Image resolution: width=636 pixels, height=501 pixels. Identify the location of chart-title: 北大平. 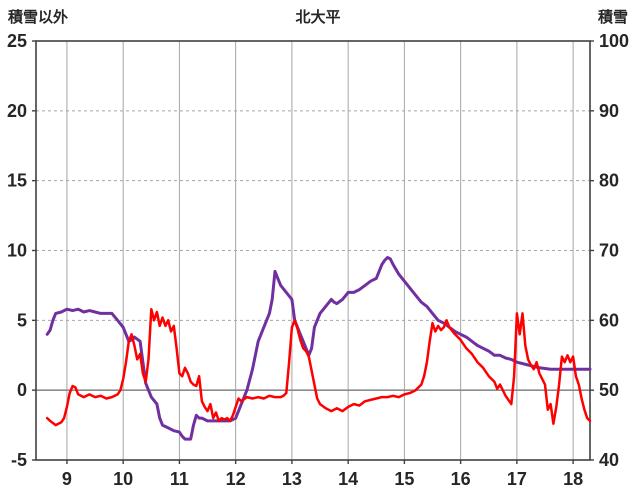
(318, 17).